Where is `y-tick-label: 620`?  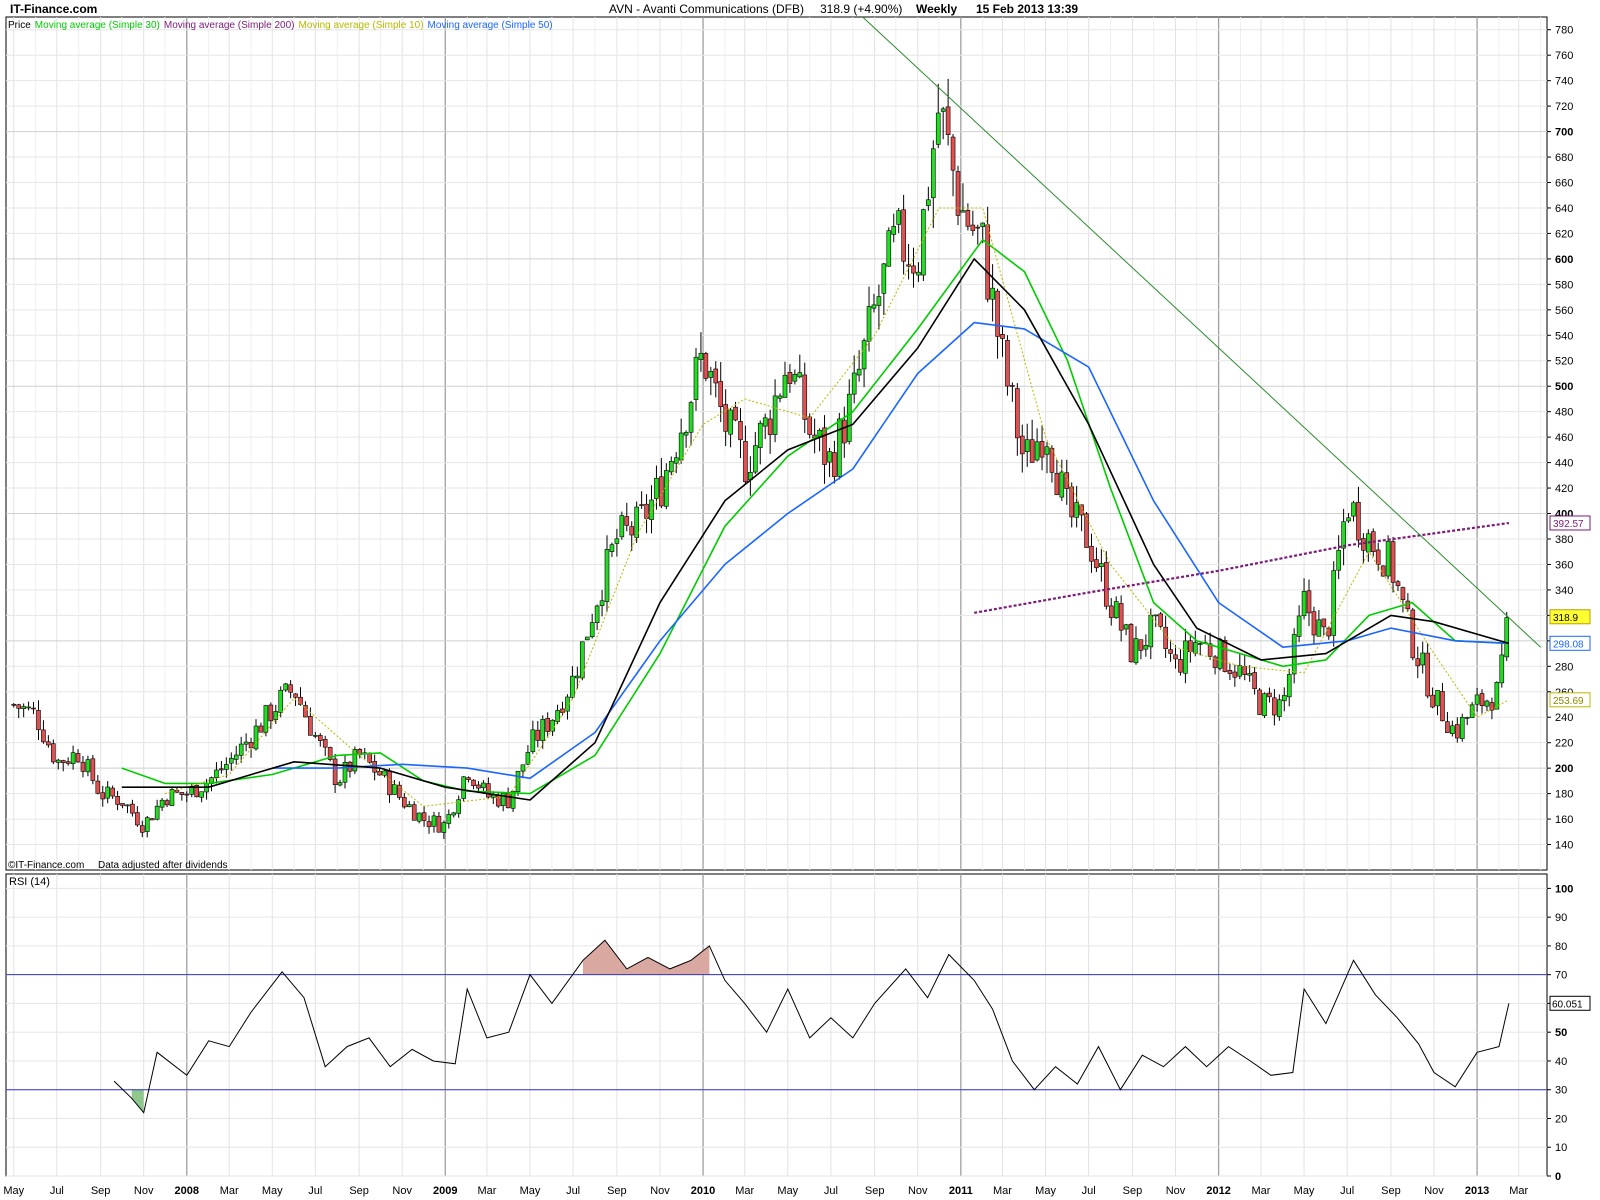
y-tick-label: 620 is located at coordinates (1564, 234).